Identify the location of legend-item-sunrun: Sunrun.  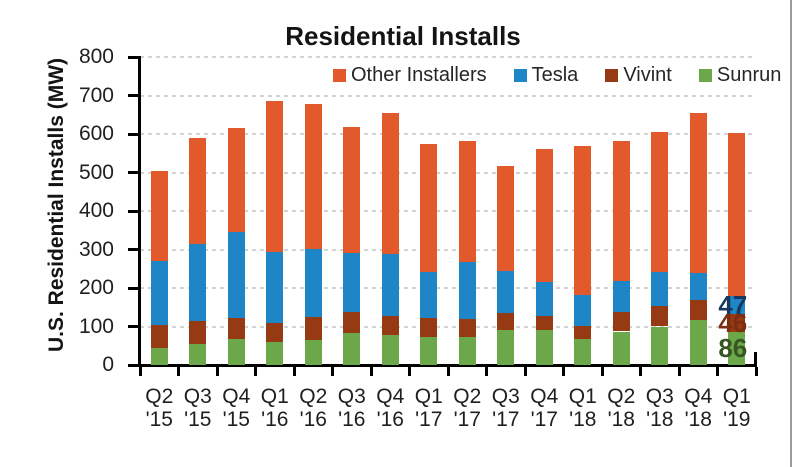
(740, 75).